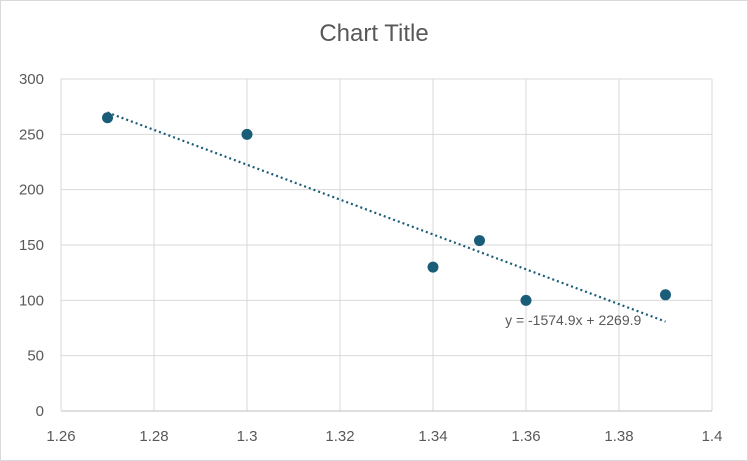 This screenshot has height=461, width=748. Describe the element at coordinates (40, 411) in the screenshot. I see `y-tick-label: 0` at that location.